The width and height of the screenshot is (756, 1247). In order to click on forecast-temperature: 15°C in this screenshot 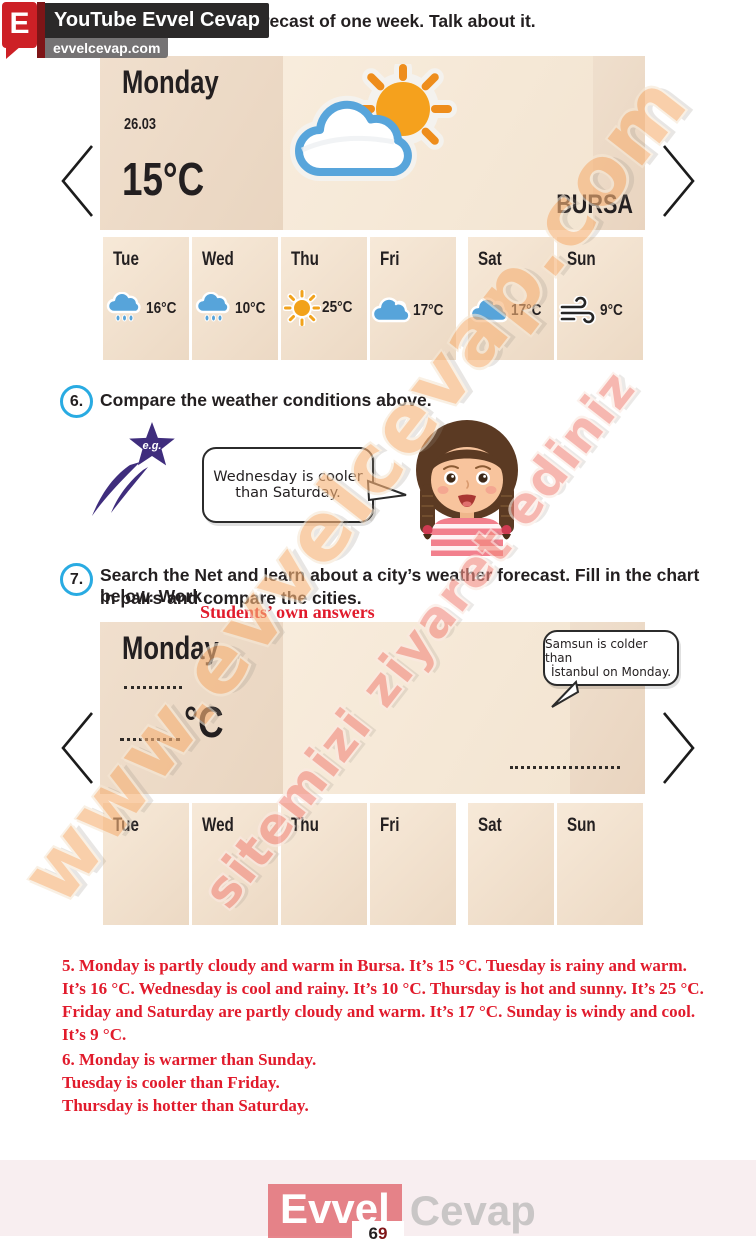, I will do `click(163, 179)`.